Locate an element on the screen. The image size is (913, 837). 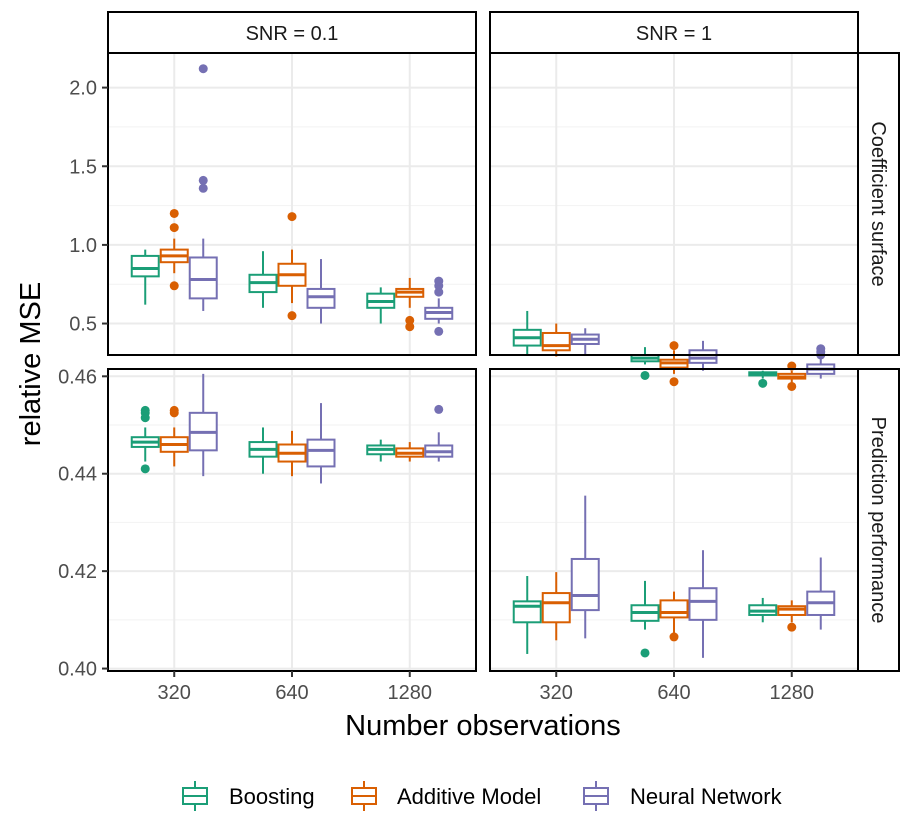
strip-row-coefficient-surface is located at coordinates (878, 204).